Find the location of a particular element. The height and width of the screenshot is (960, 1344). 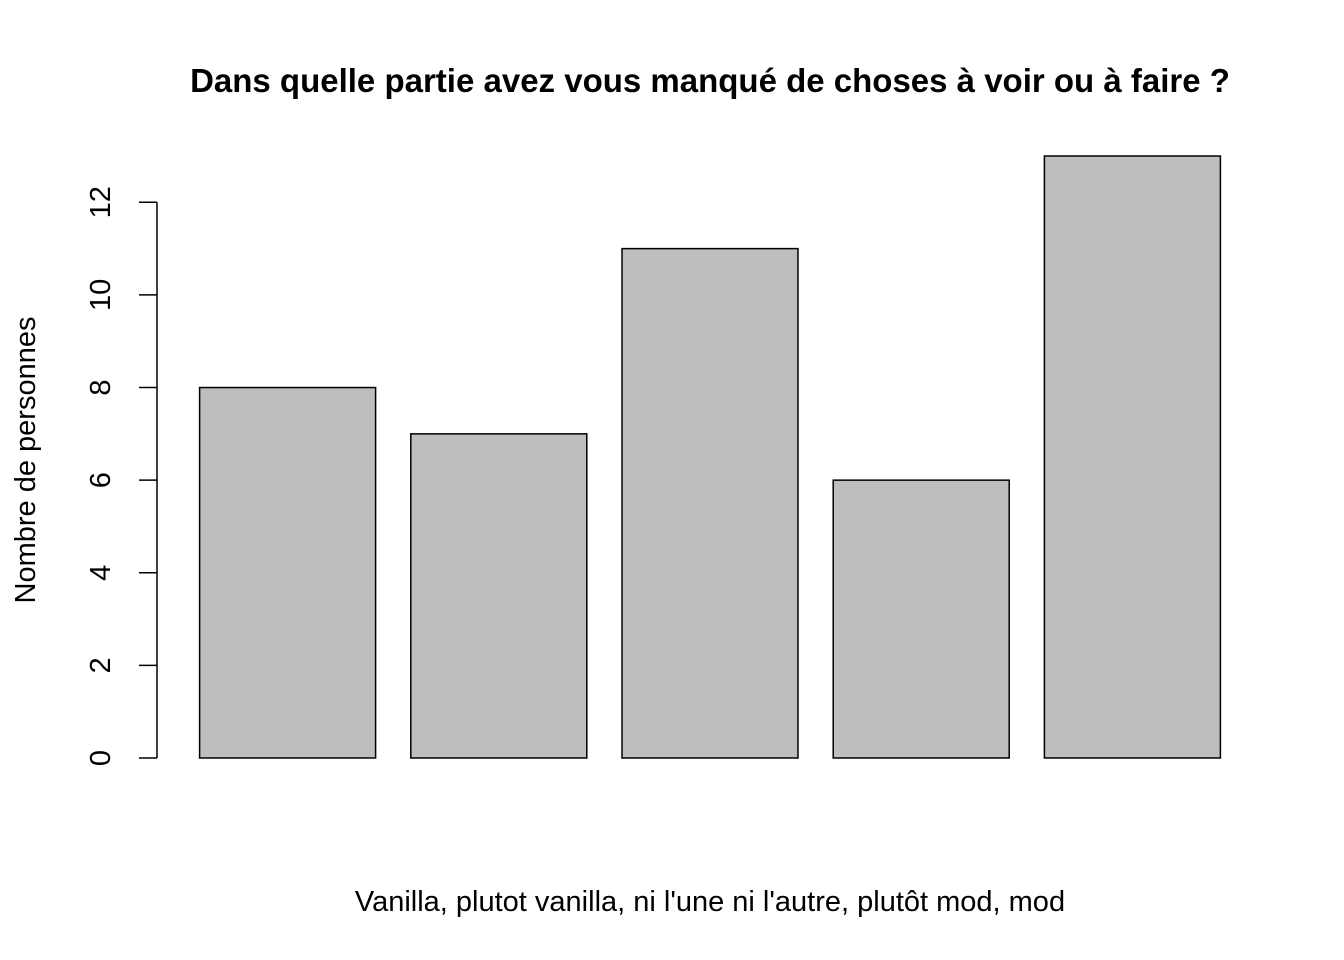

y-tick-label: 8 is located at coordinates (101, 387).